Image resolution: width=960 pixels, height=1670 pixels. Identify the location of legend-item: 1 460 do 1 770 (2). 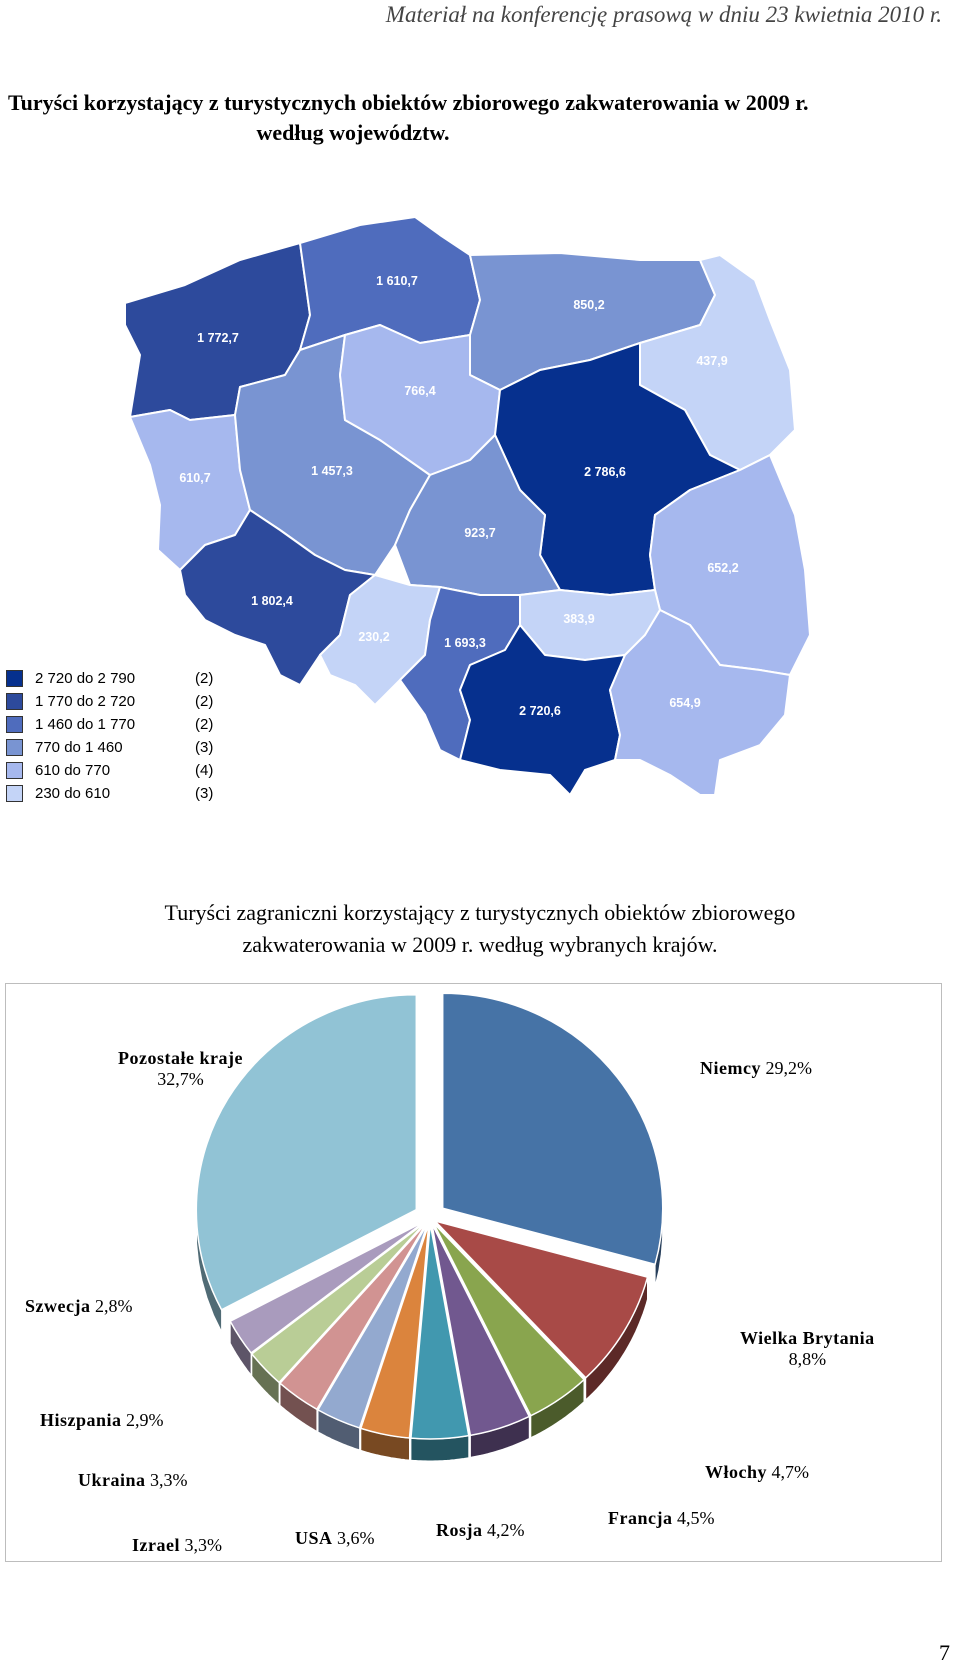
(109, 724).